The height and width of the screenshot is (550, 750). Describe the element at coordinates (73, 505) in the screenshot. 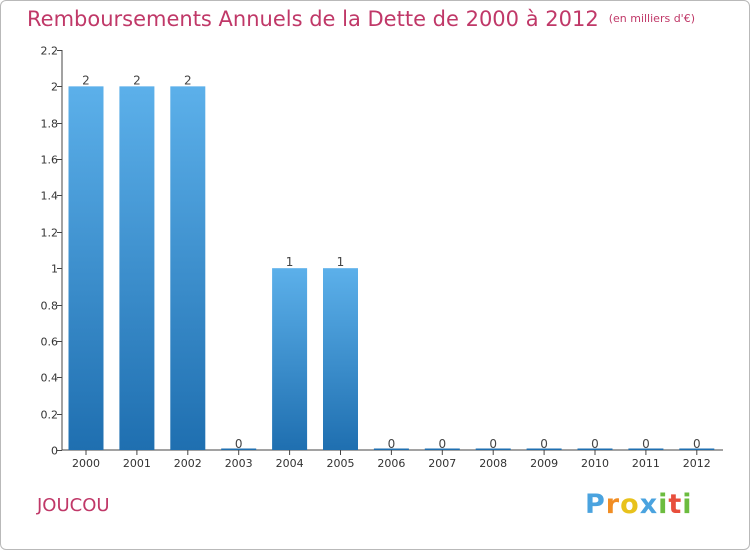

I see `commune-name: JOUCOU` at that location.